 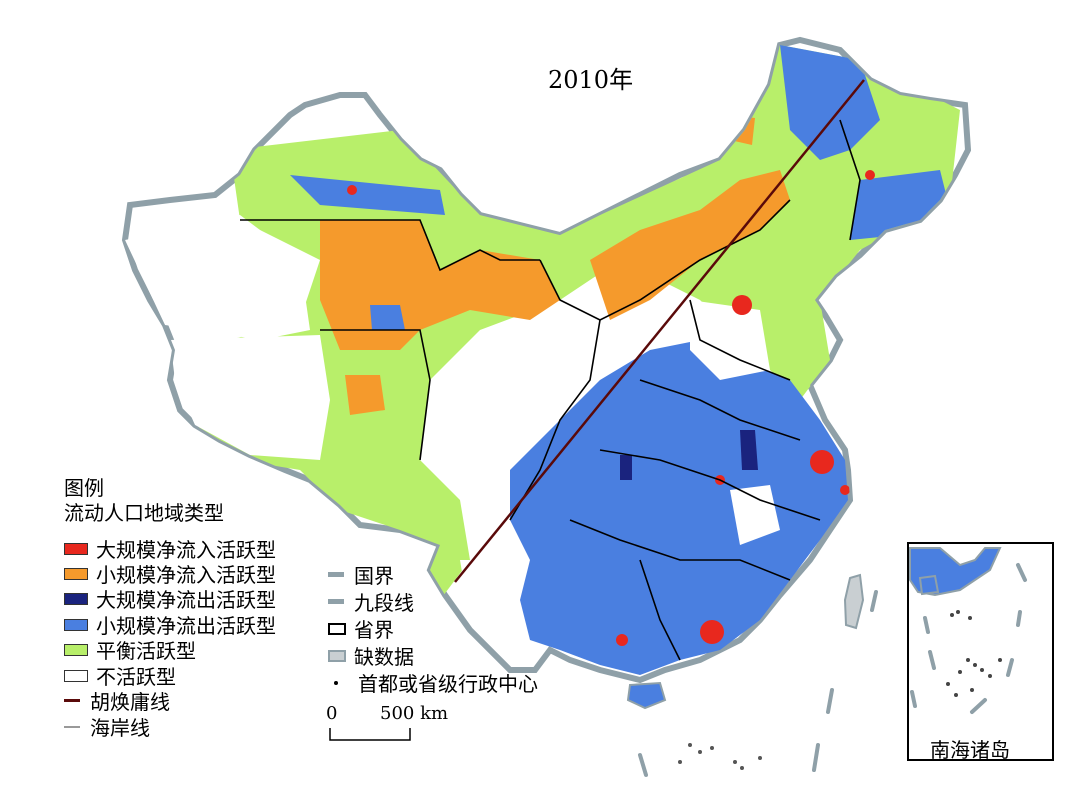 I want to click on legend-label: 不活跃型, so click(x=136, y=677).